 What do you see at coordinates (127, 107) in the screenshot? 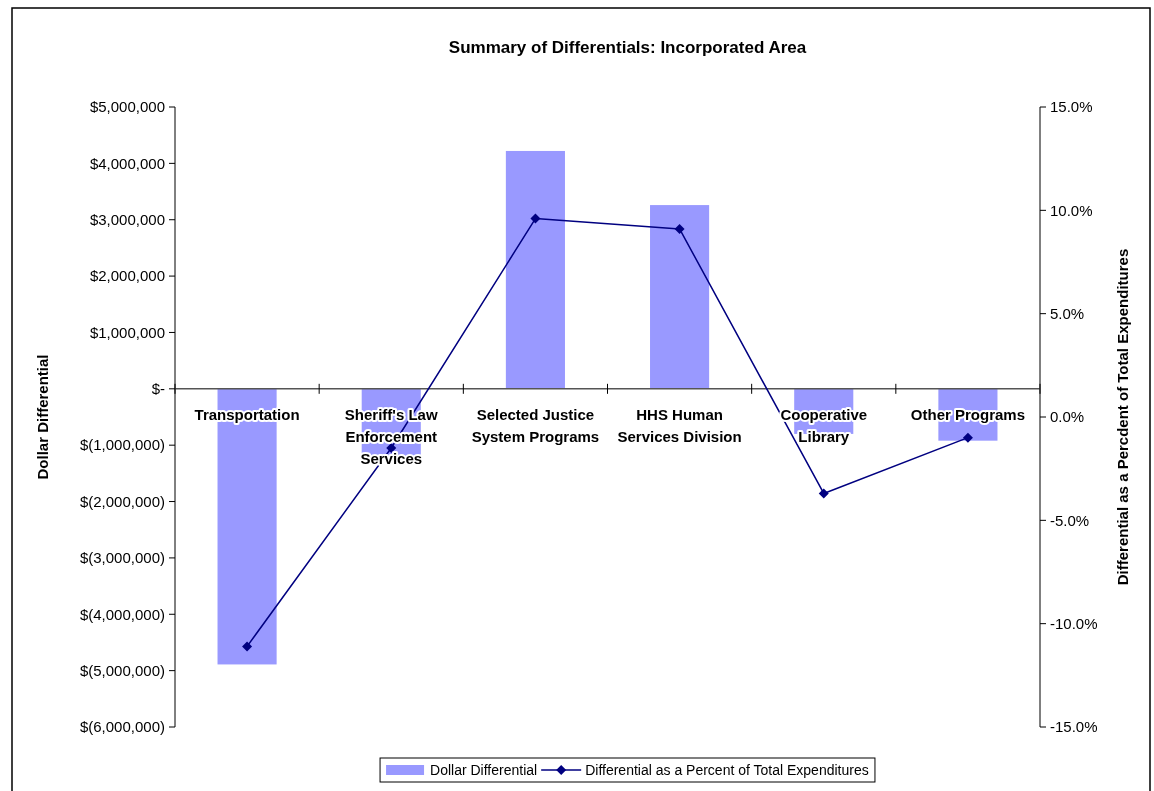
I see `y-tick-label: $5,000,000` at bounding box center [127, 107].